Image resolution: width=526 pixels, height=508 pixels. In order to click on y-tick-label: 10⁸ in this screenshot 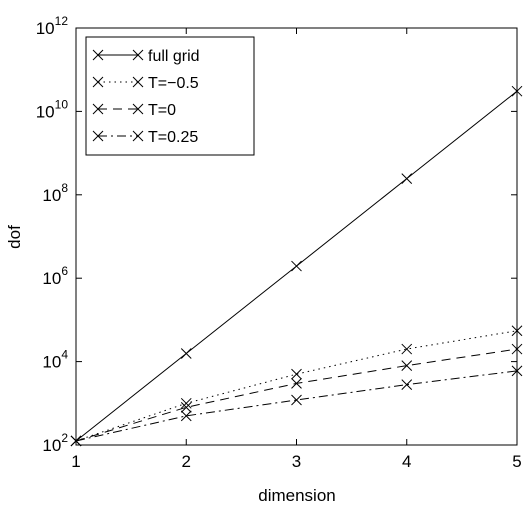, I will do `click(55, 193)`.